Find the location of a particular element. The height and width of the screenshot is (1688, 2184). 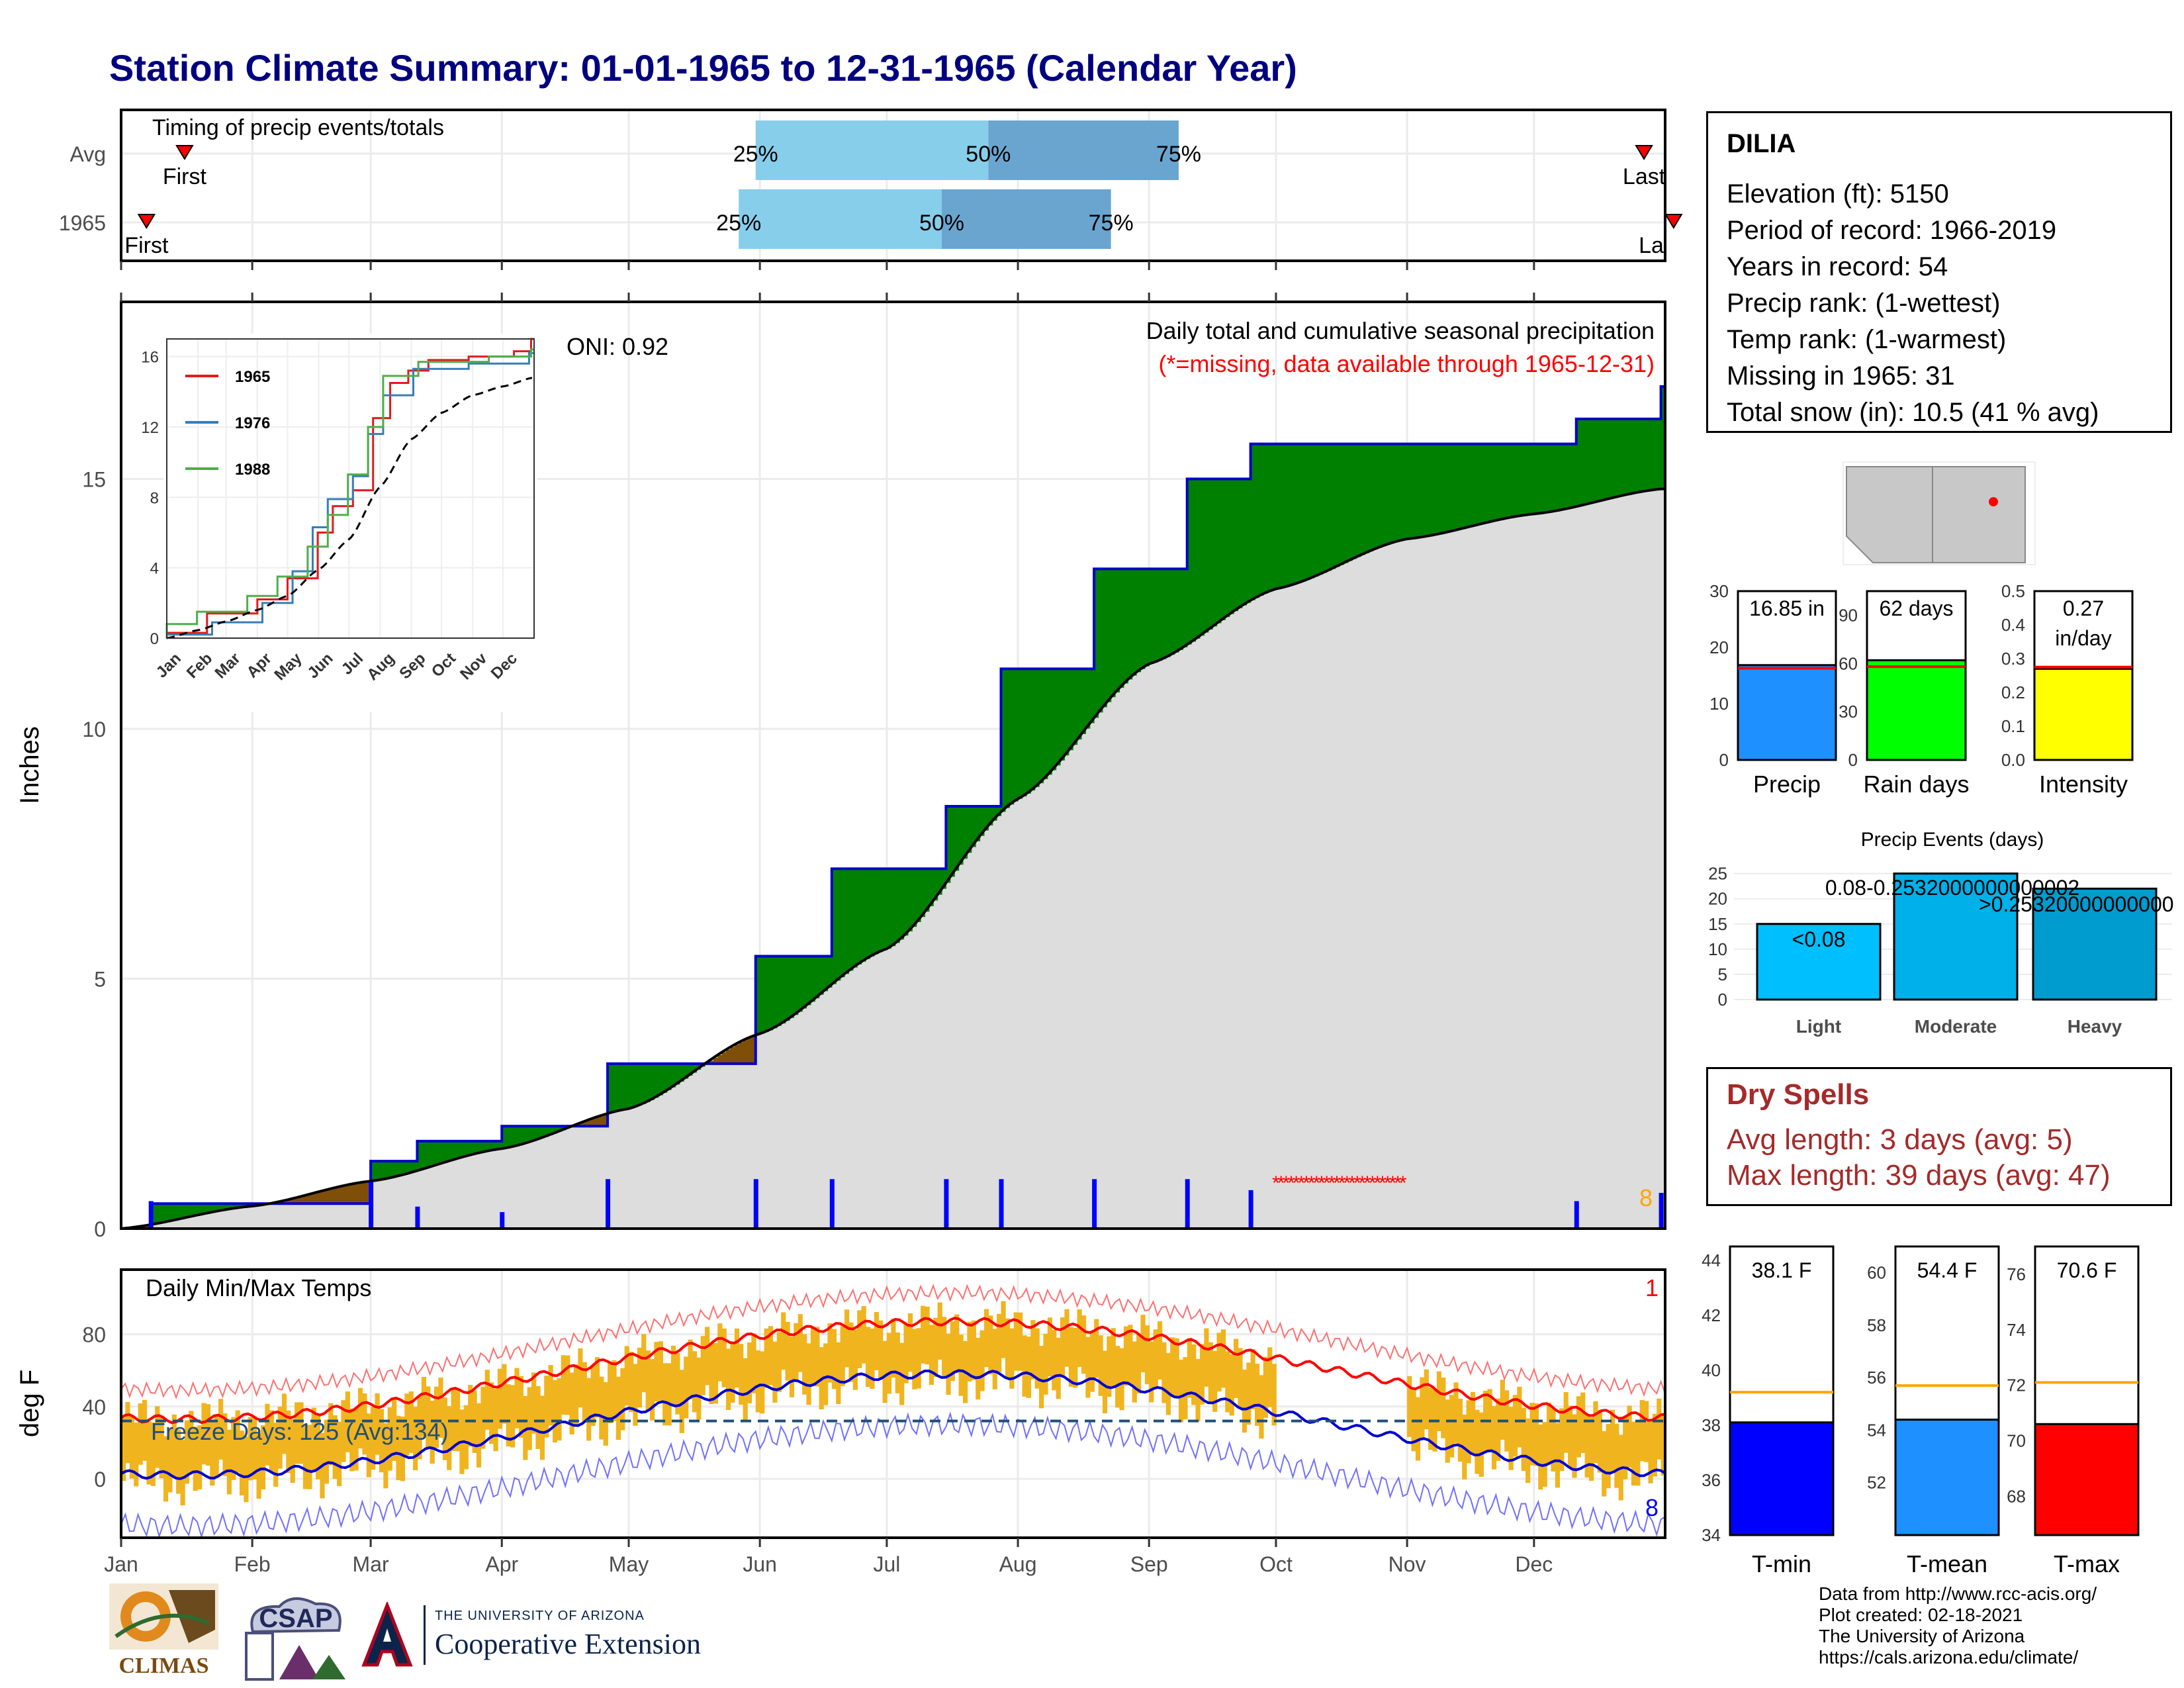

new-mexico-shape is located at coordinates (1979, 514).